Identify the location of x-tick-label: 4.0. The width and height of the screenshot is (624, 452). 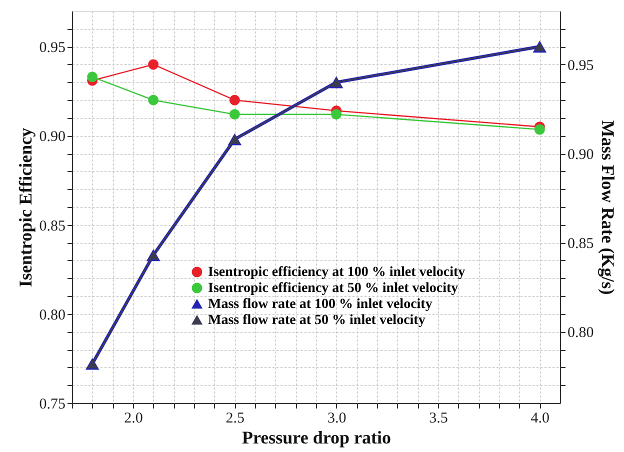
(540, 418).